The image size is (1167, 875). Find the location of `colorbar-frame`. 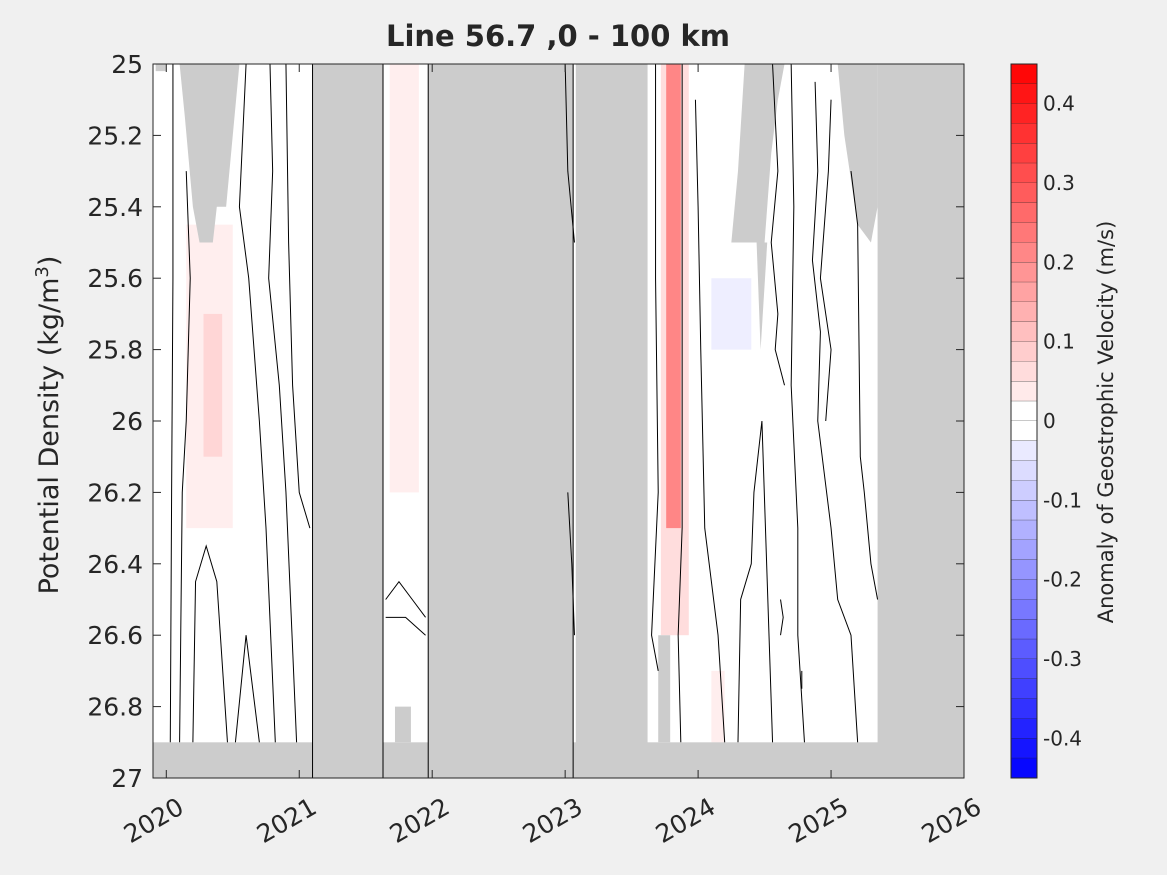

colorbar-frame is located at coordinates (1024, 421).